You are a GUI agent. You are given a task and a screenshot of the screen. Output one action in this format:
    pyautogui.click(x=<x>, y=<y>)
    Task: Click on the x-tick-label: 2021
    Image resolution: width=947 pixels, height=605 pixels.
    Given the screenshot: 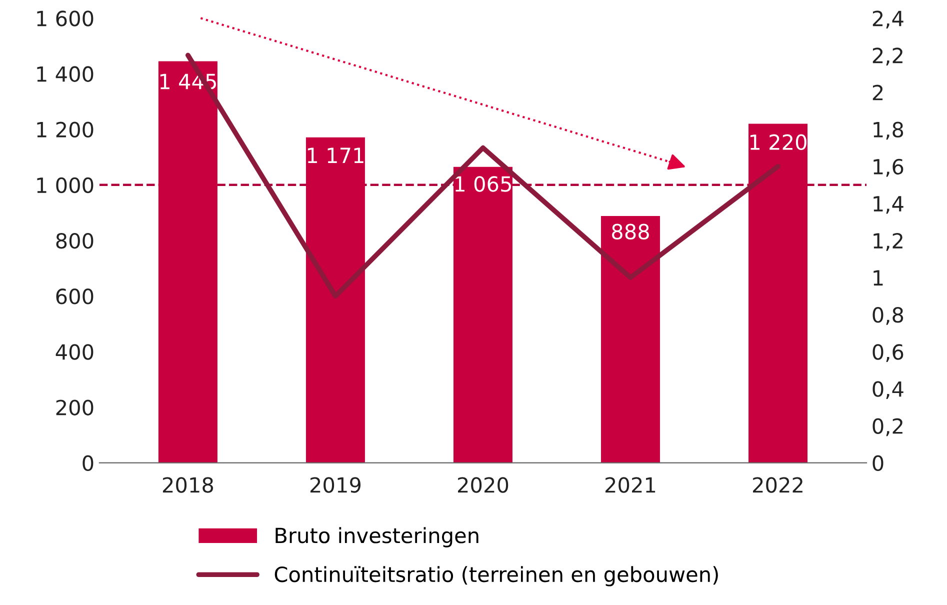 What is the action you would take?
    pyautogui.click(x=631, y=485)
    